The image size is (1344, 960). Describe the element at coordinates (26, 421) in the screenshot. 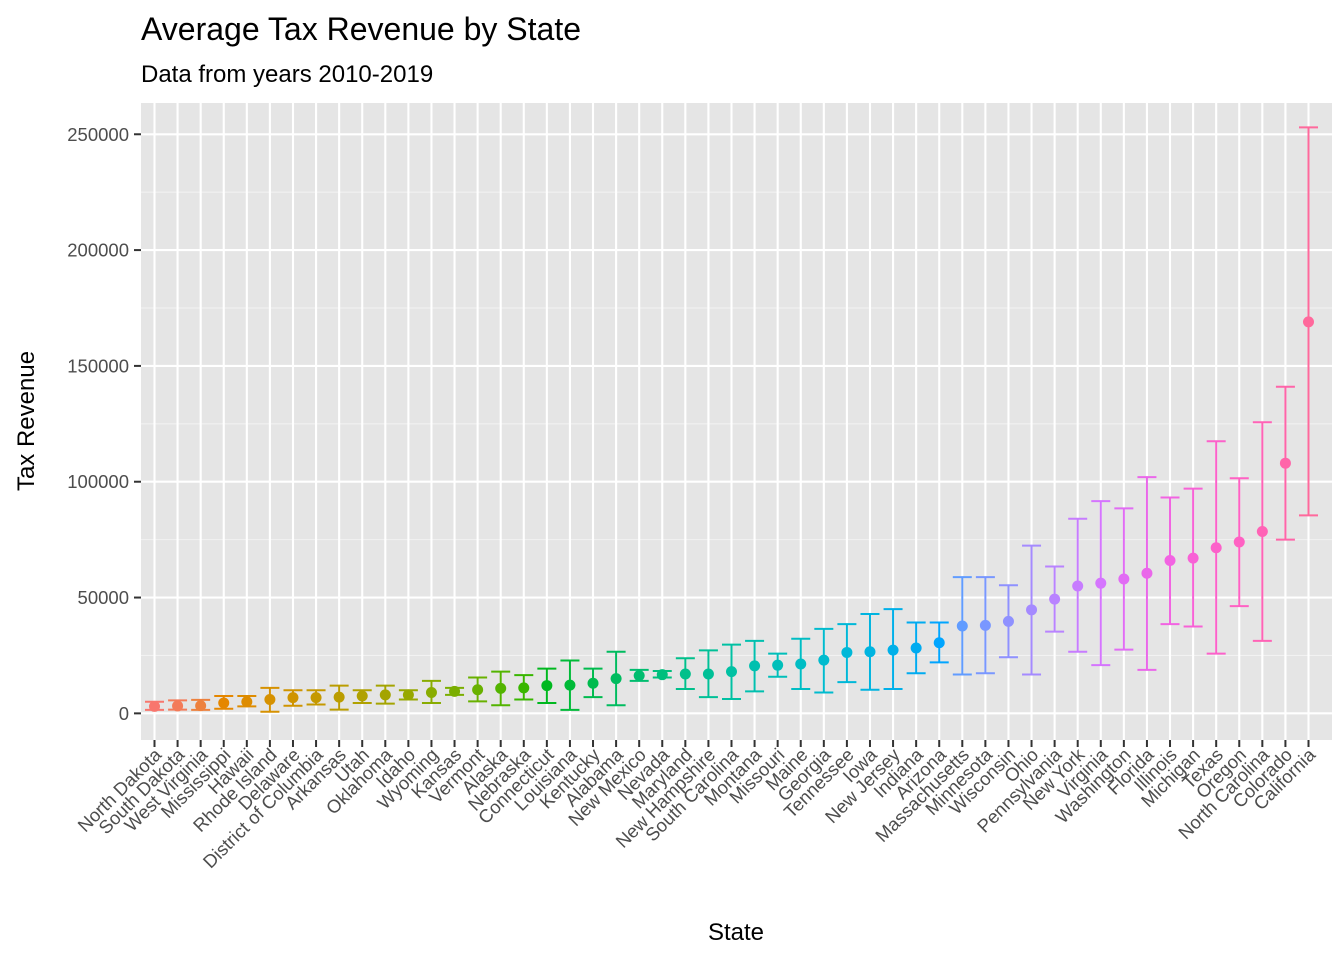

I see `y-axis-title: Tax Revenue` at that location.